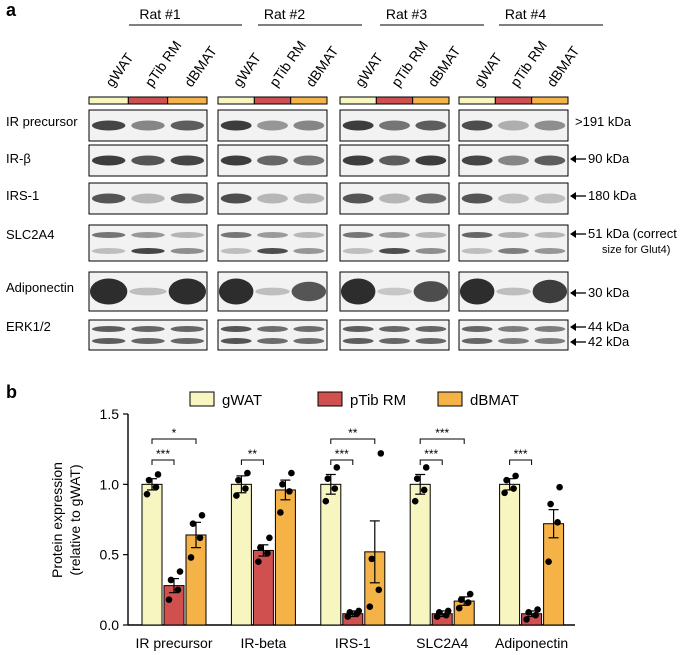 The height and width of the screenshot is (655, 685). I want to click on protein-name: IR-β, so click(18, 158).